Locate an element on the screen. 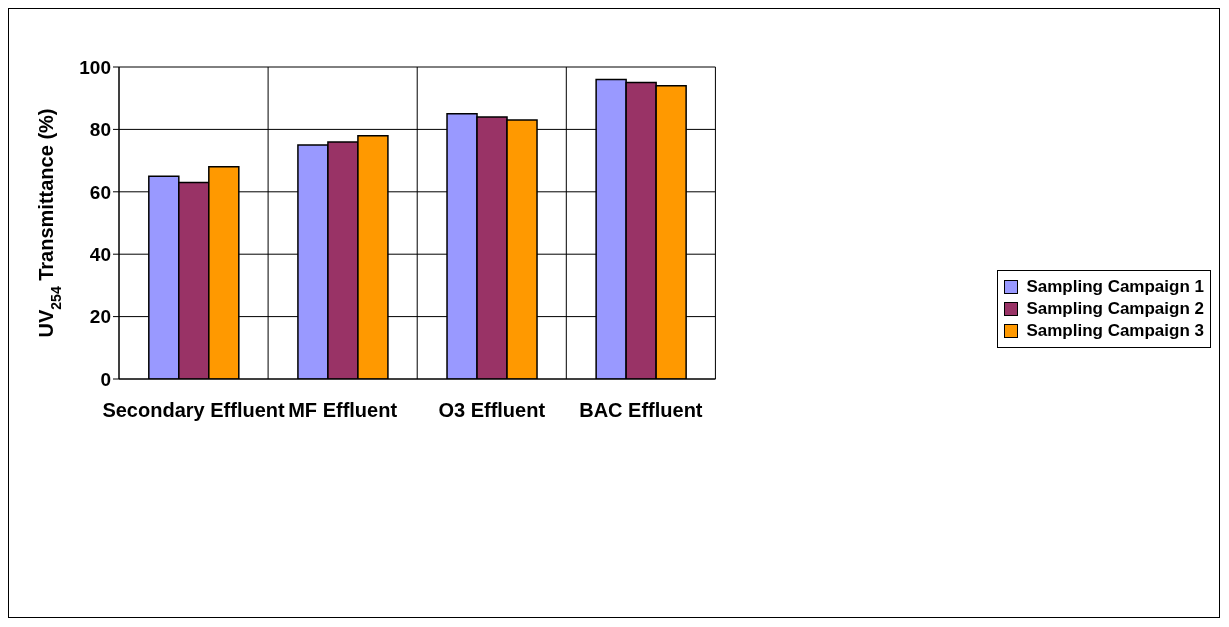 The image size is (1229, 627). legend-label: Sampling Campaign 3 is located at coordinates (1115, 331).